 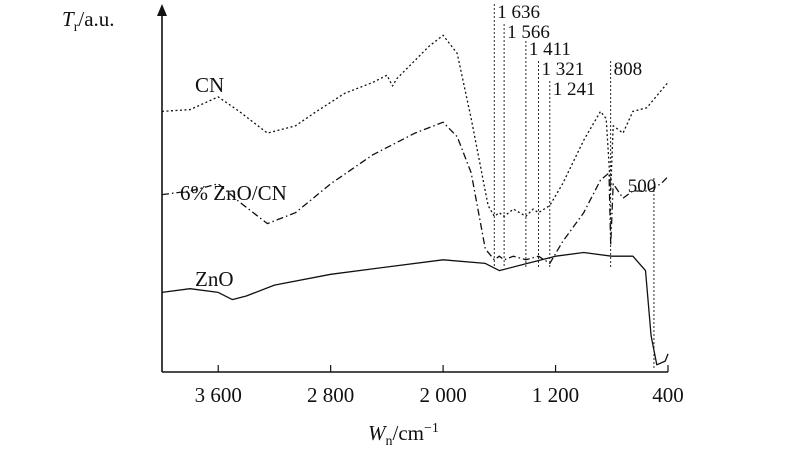 I want to click on x-axis-label: Wn/cm−1, so click(x=403, y=435).